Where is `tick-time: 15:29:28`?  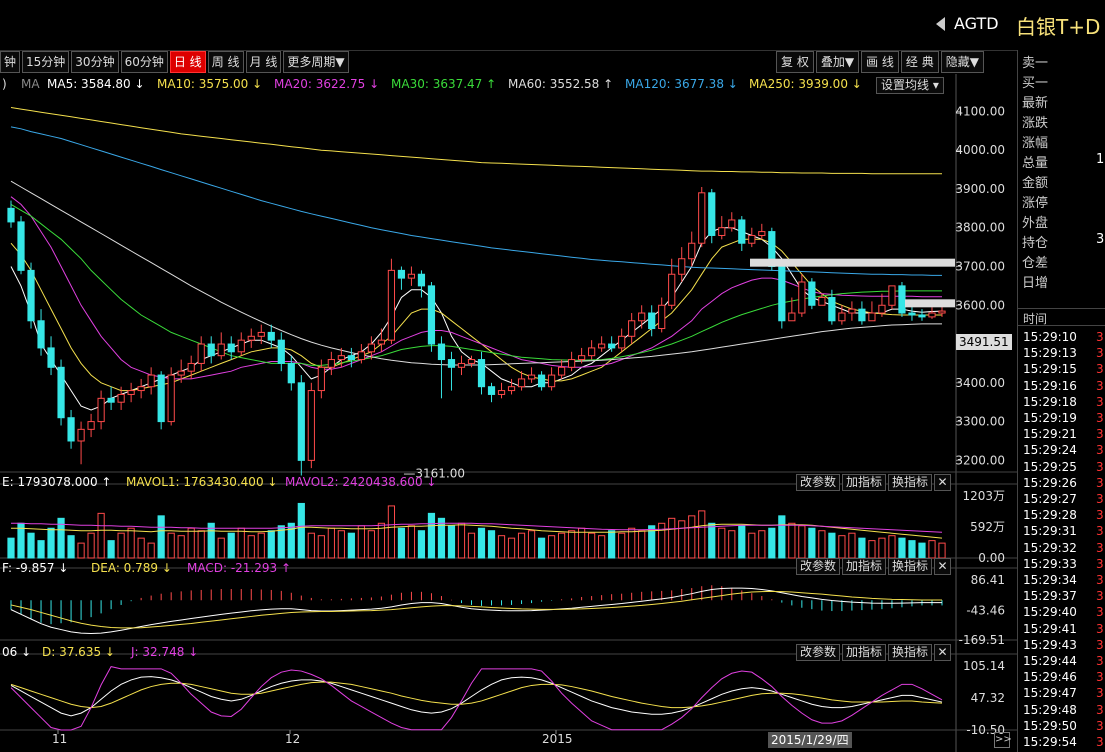
tick-time: 15:29:28 is located at coordinates (1050, 515).